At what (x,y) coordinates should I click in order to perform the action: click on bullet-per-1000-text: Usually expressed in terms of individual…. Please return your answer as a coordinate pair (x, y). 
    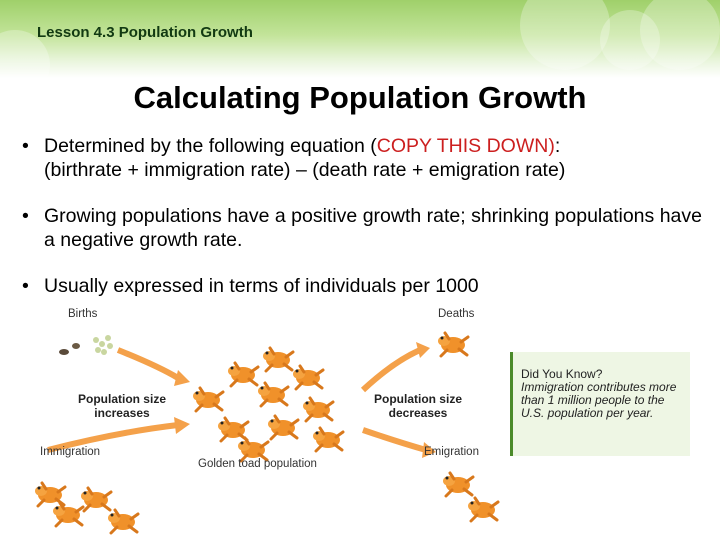
    Looking at the image, I should click on (261, 286).